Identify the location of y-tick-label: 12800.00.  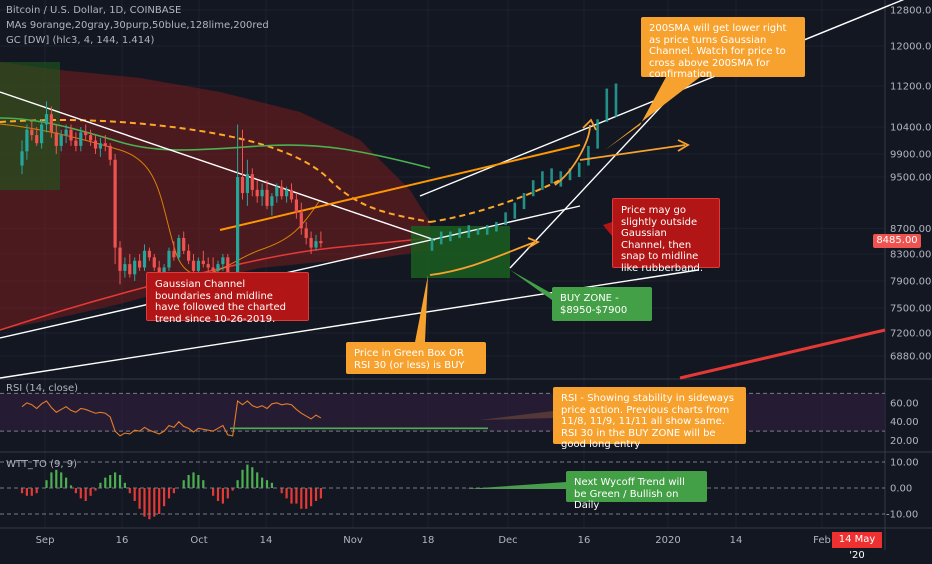
(911, 11).